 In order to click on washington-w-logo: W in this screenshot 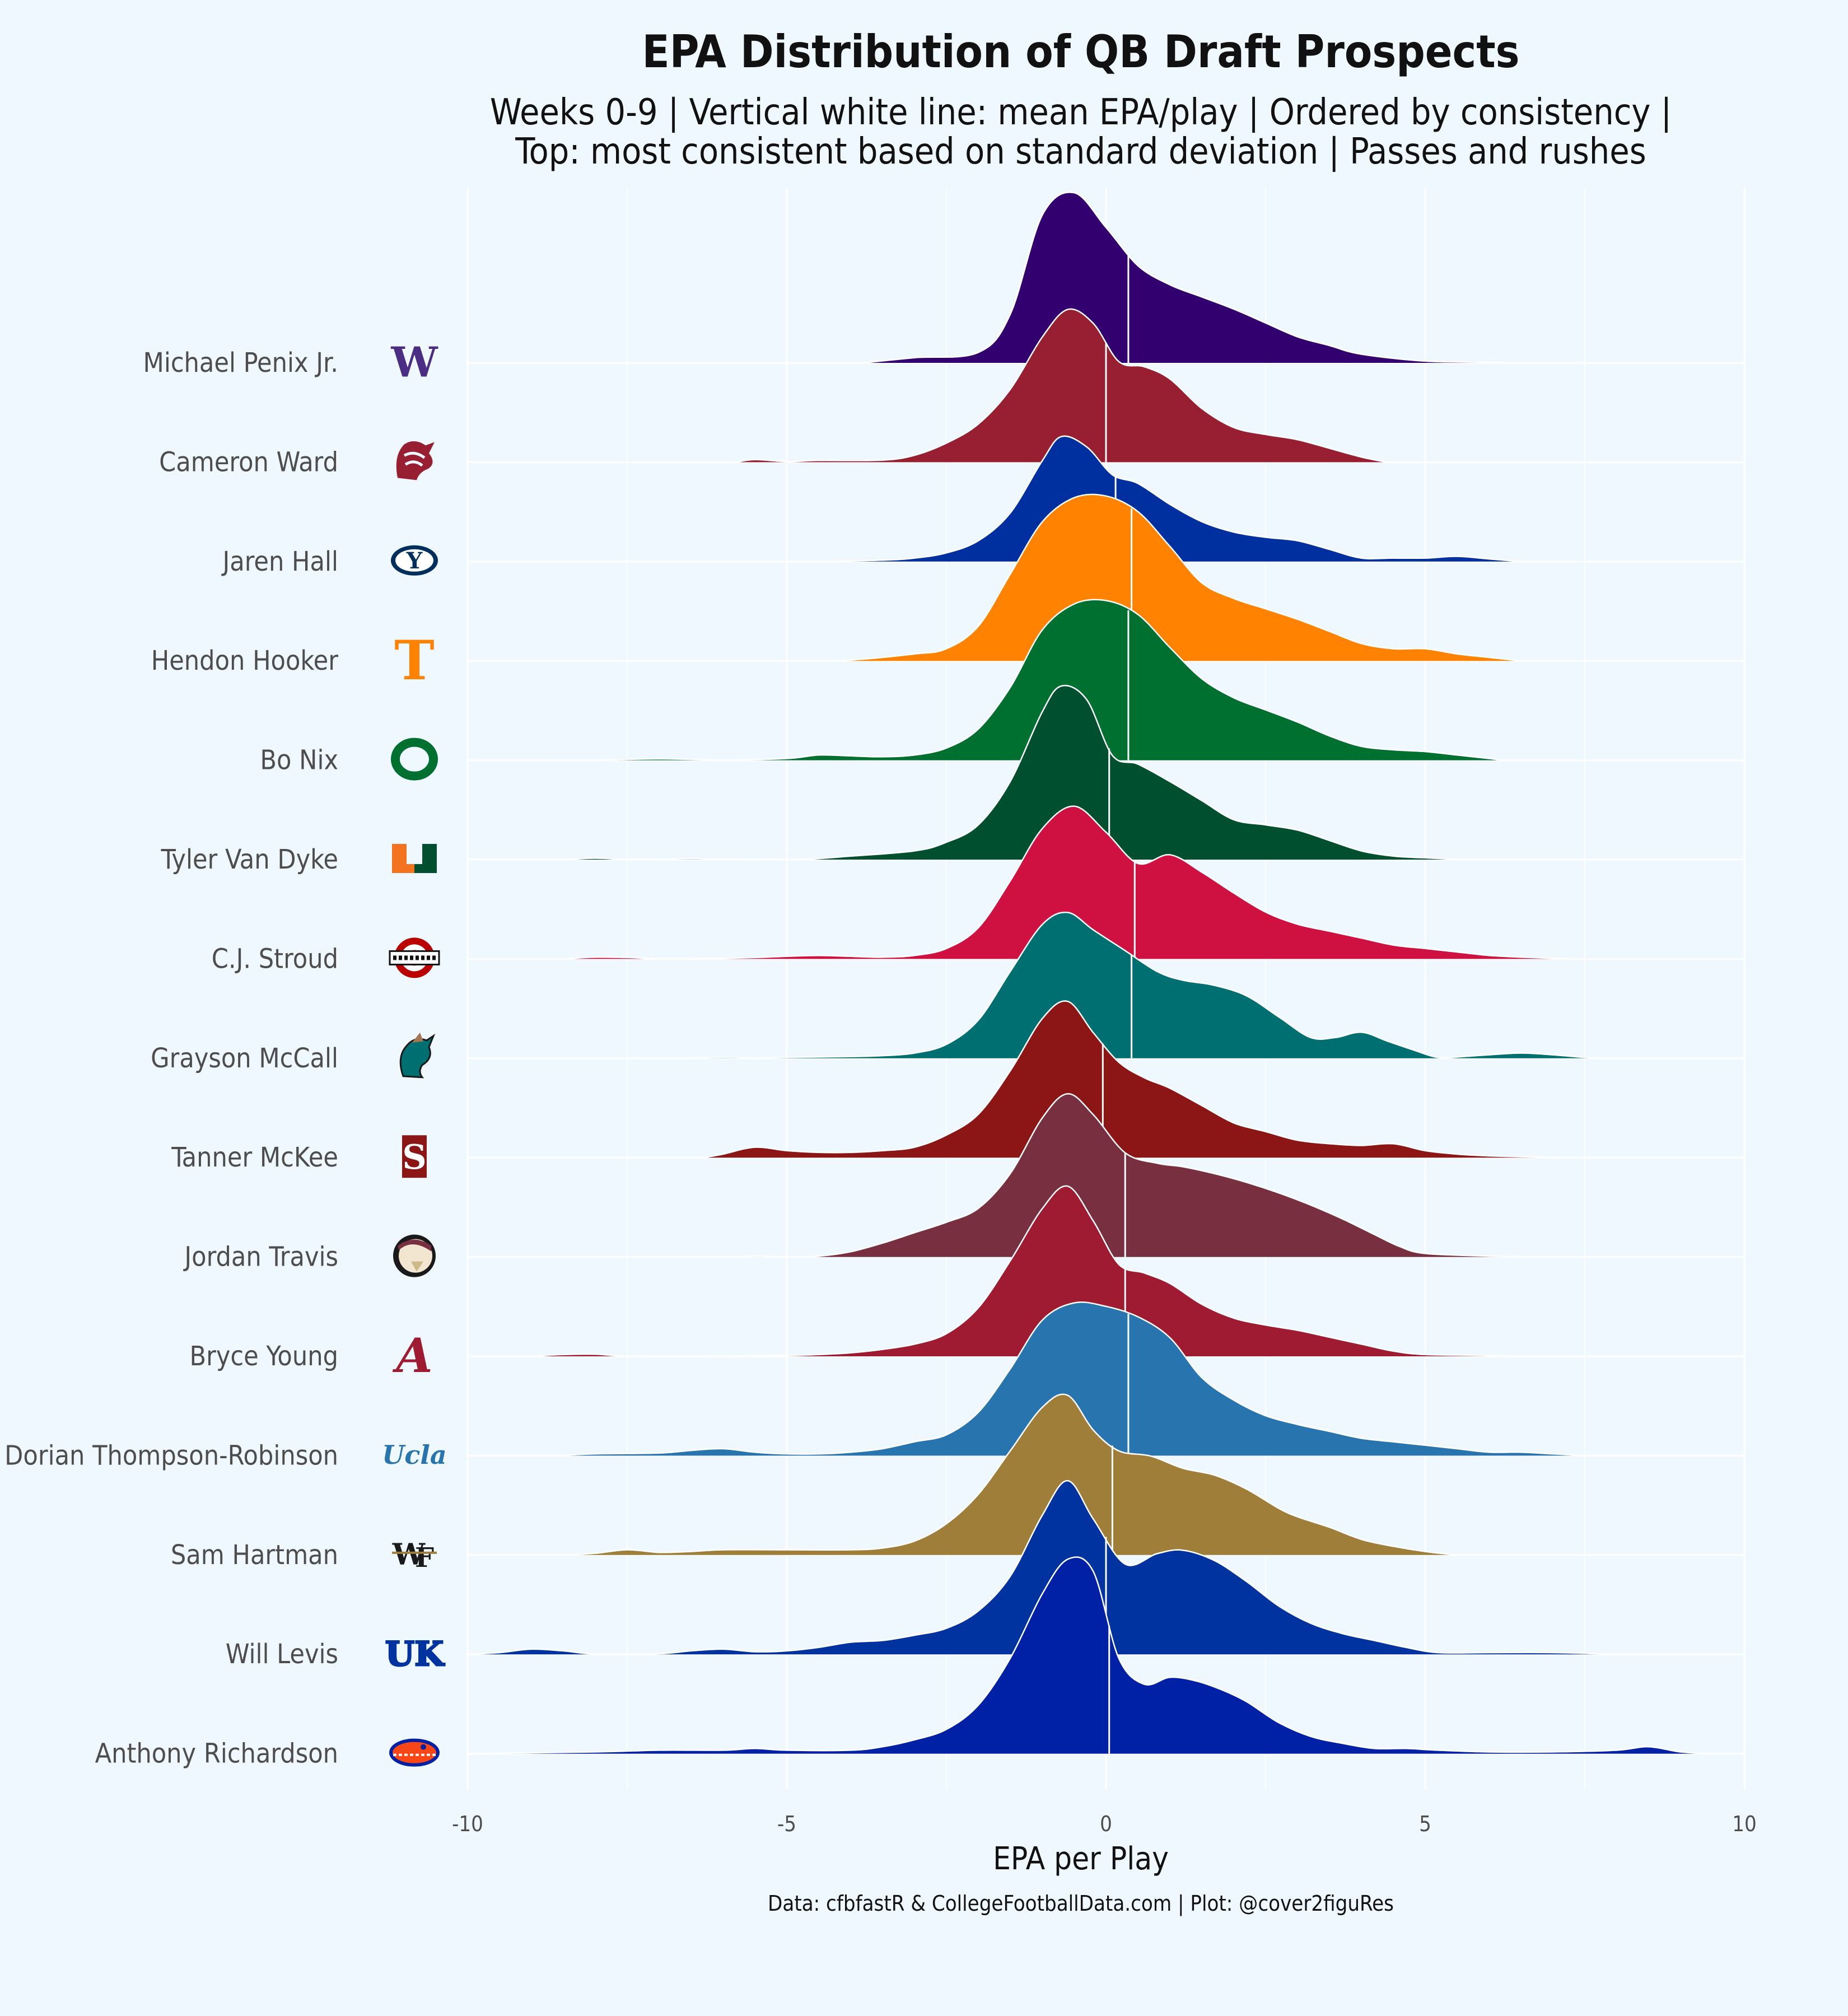, I will do `click(414, 363)`.